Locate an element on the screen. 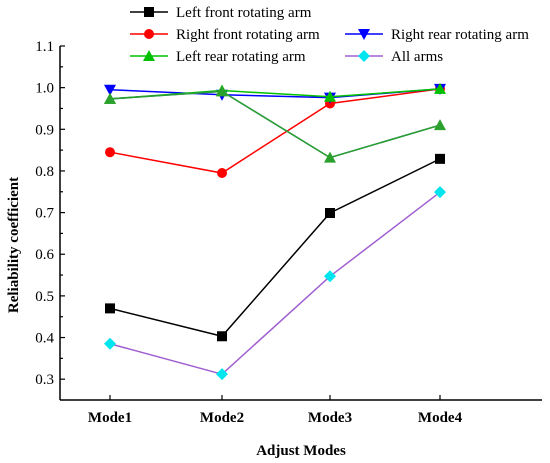 The width and height of the screenshot is (550, 463). legend-item: Right rear rotating arm is located at coordinates (437, 35).